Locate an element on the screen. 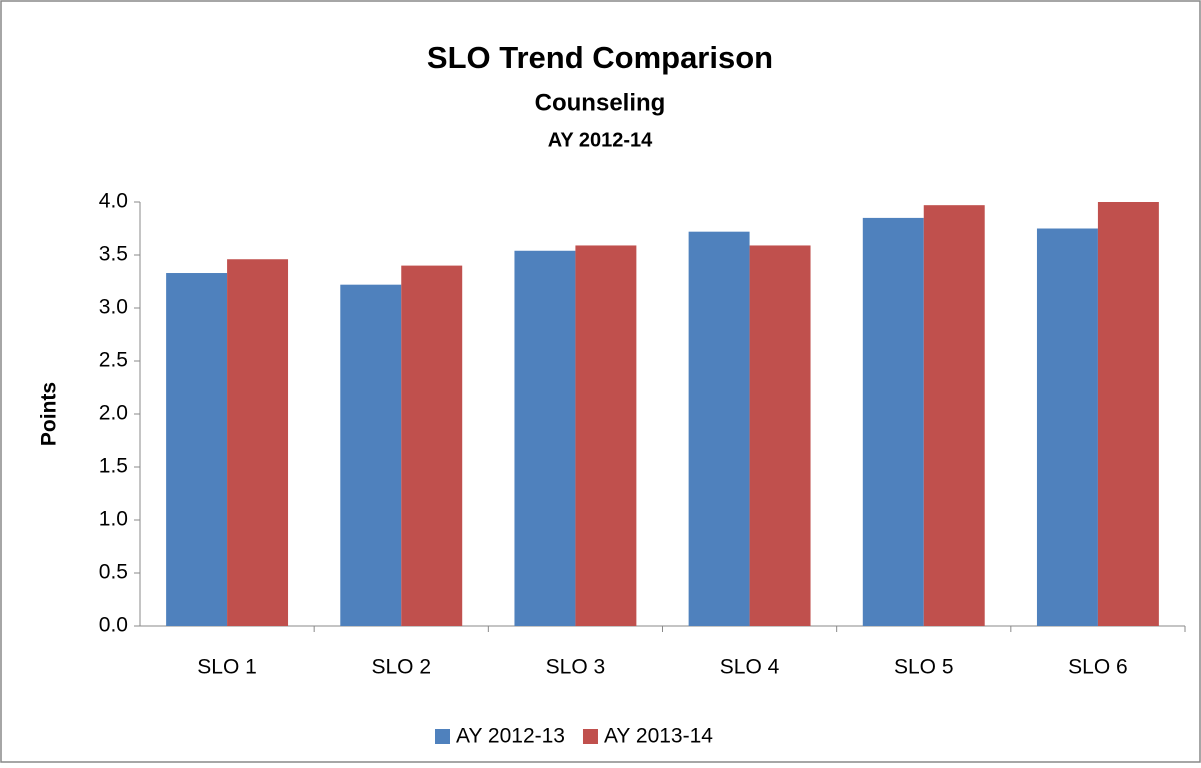 This screenshot has height=768, width=1201. y-tick-label: 4.0 is located at coordinates (113, 201).